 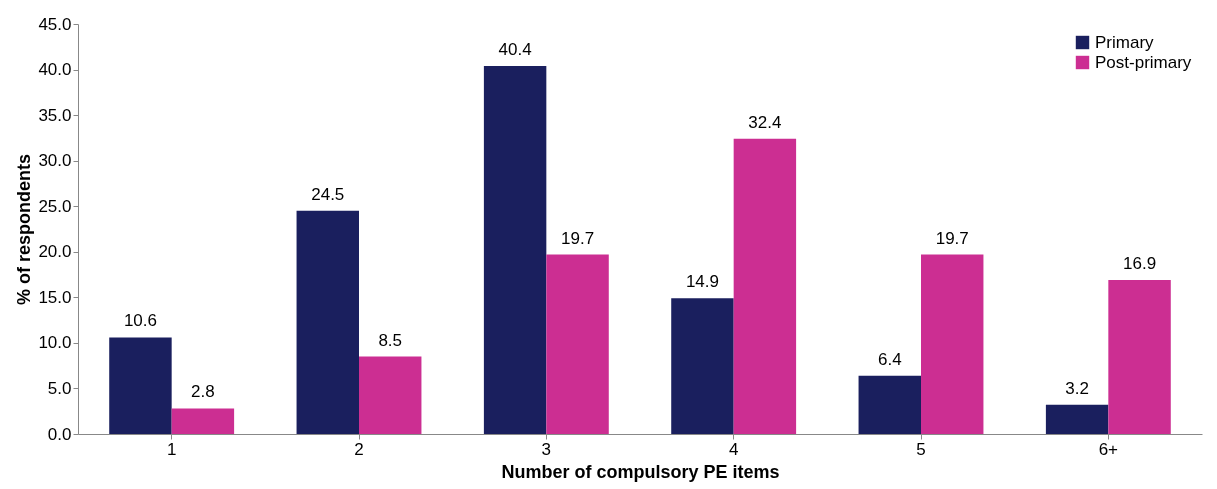 What do you see at coordinates (1125, 42) in the screenshot?
I see `legend-label: Primary` at bounding box center [1125, 42].